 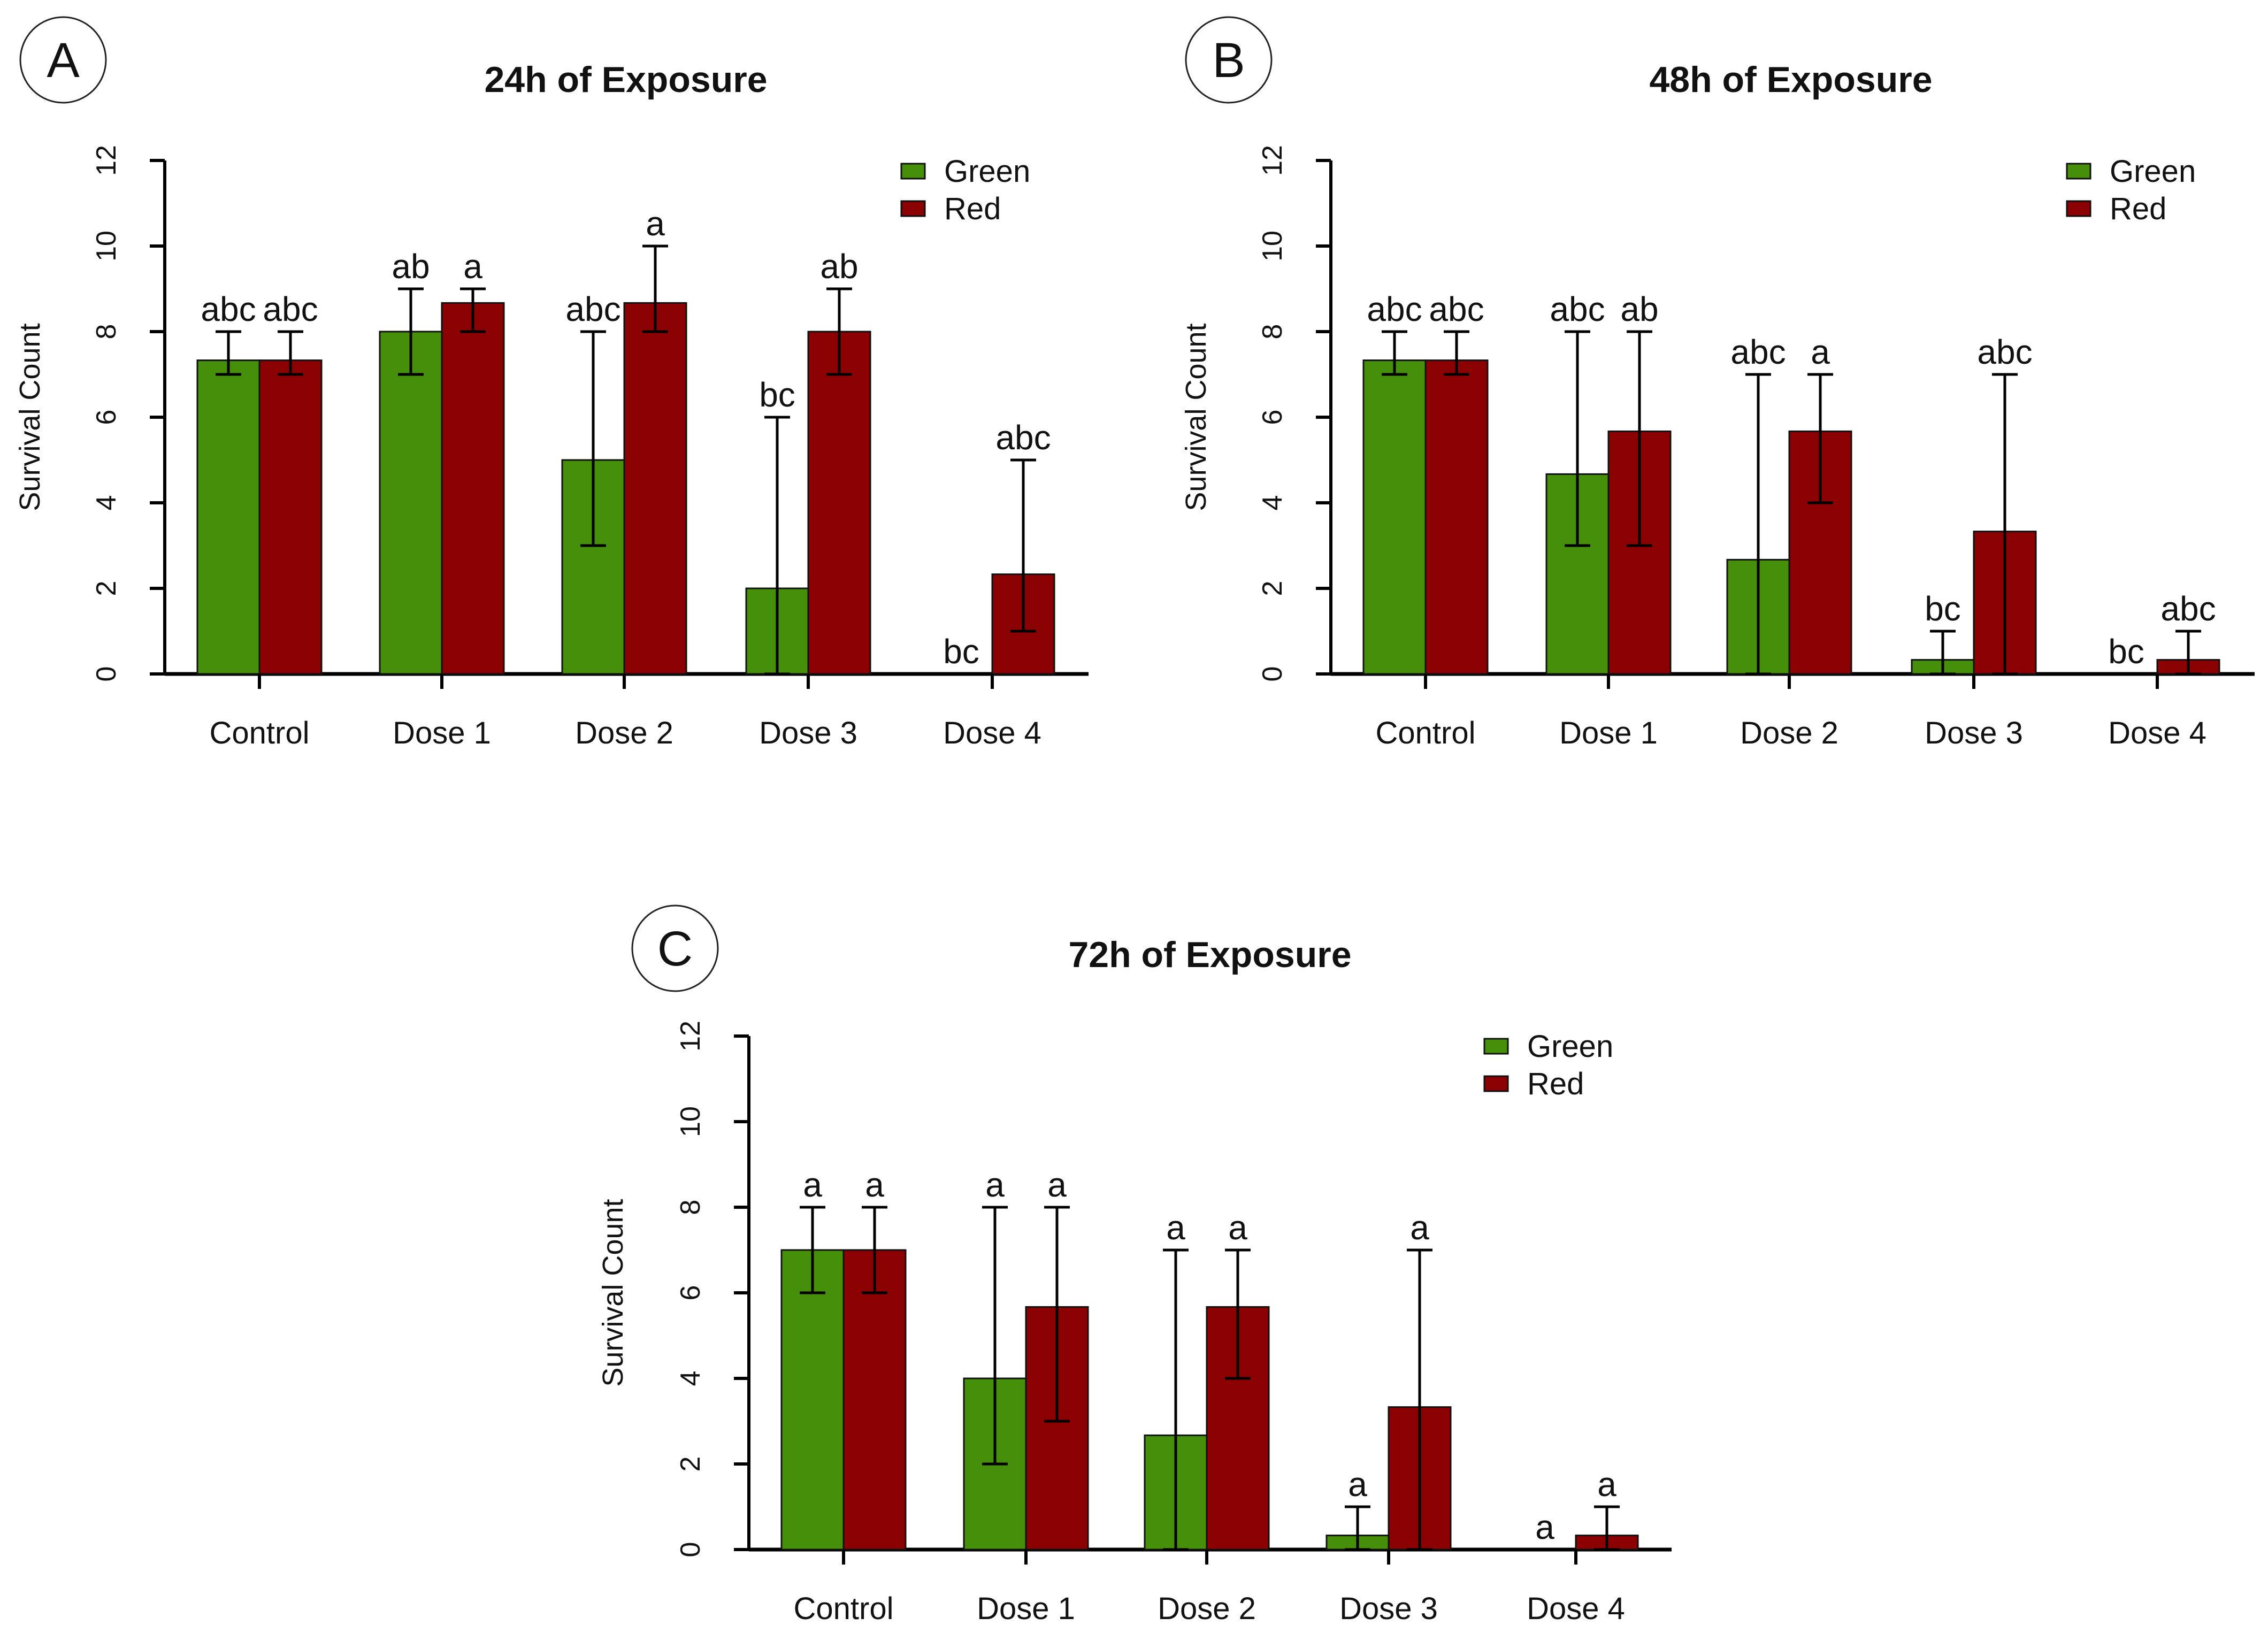 I want to click on panel-letter: A, so click(x=63, y=60).